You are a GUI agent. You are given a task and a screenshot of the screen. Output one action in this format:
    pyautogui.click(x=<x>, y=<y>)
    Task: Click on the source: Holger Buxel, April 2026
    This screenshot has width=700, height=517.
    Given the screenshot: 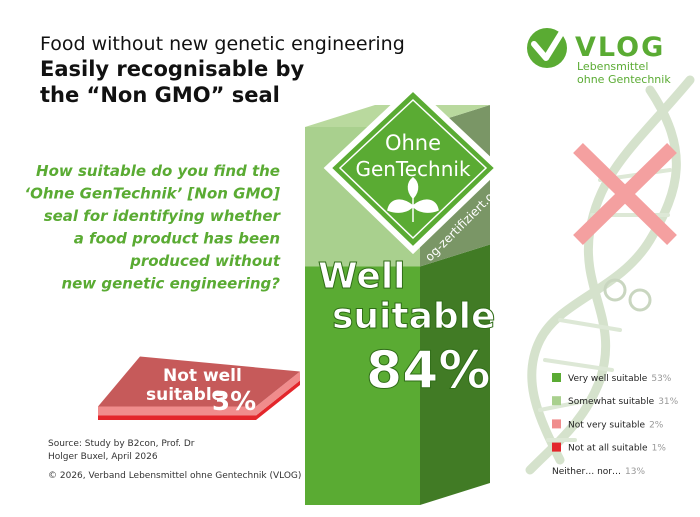 What is the action you would take?
    pyautogui.click(x=103, y=457)
    